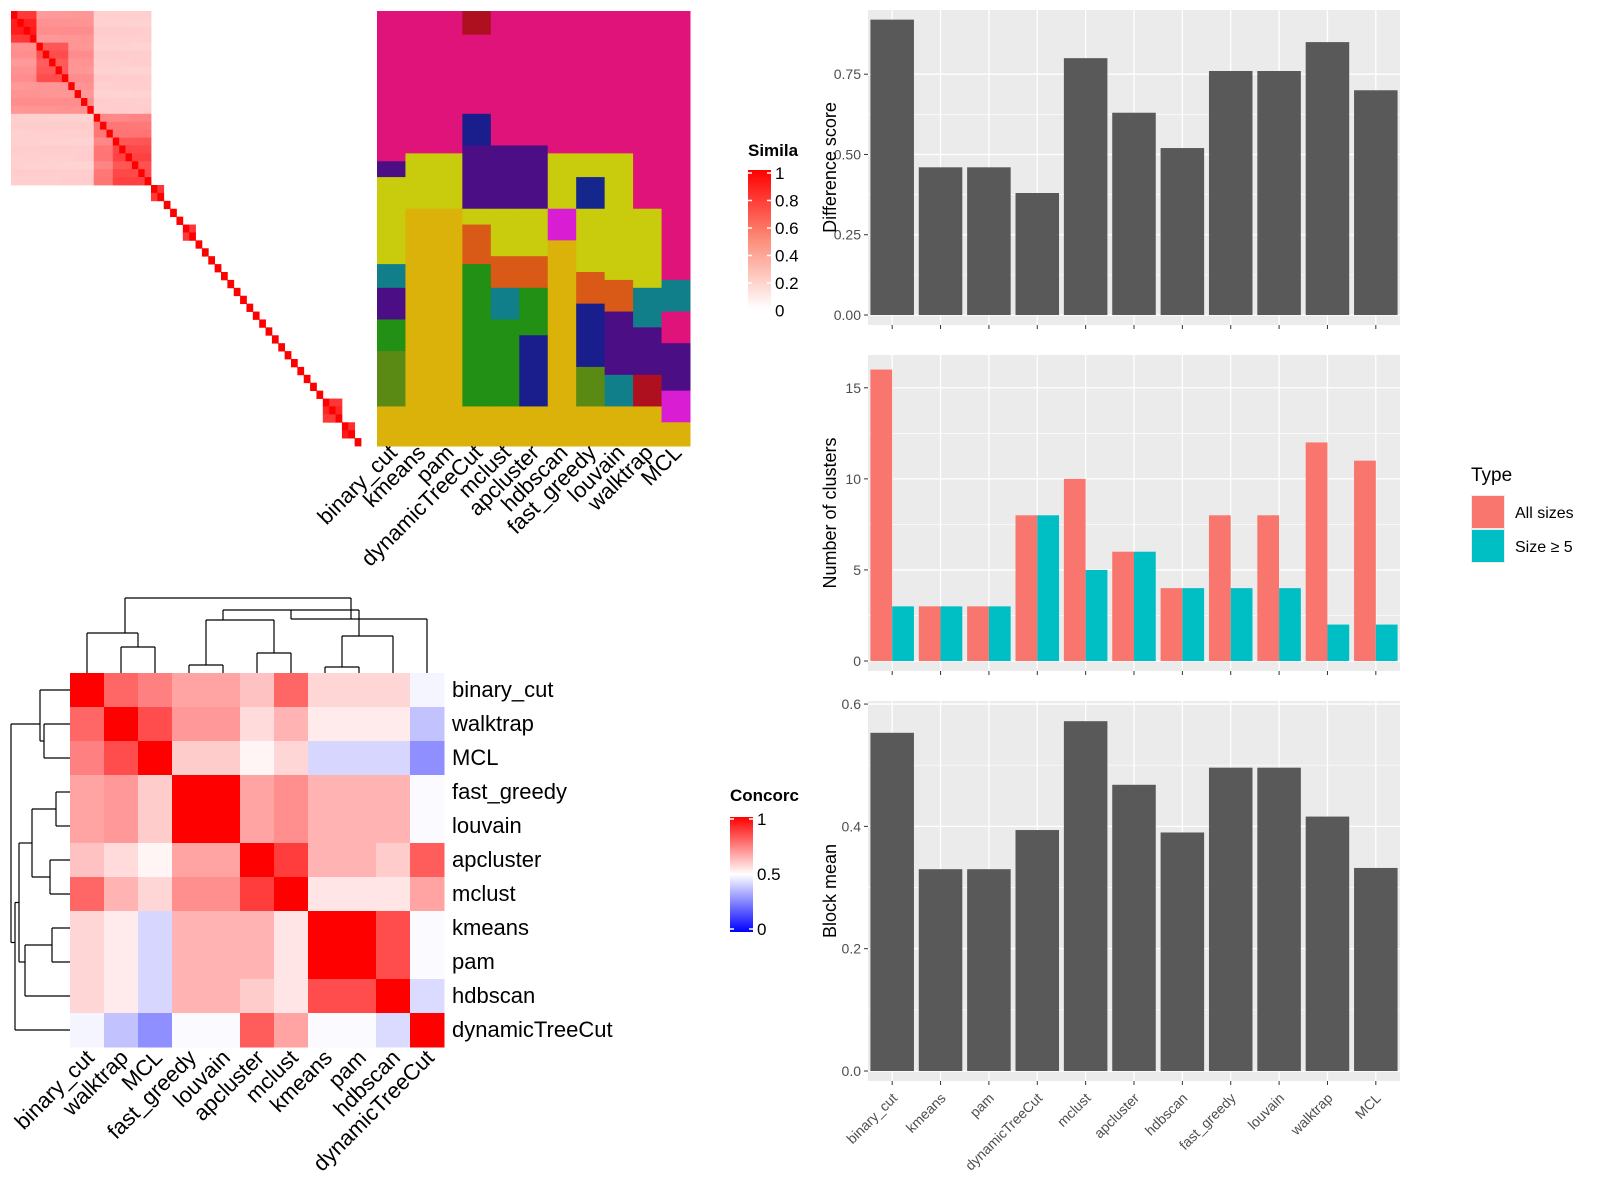 The image size is (1600, 1200). What do you see at coordinates (926, 1113) in the screenshot?
I see `x-tick-label: kmeans` at bounding box center [926, 1113].